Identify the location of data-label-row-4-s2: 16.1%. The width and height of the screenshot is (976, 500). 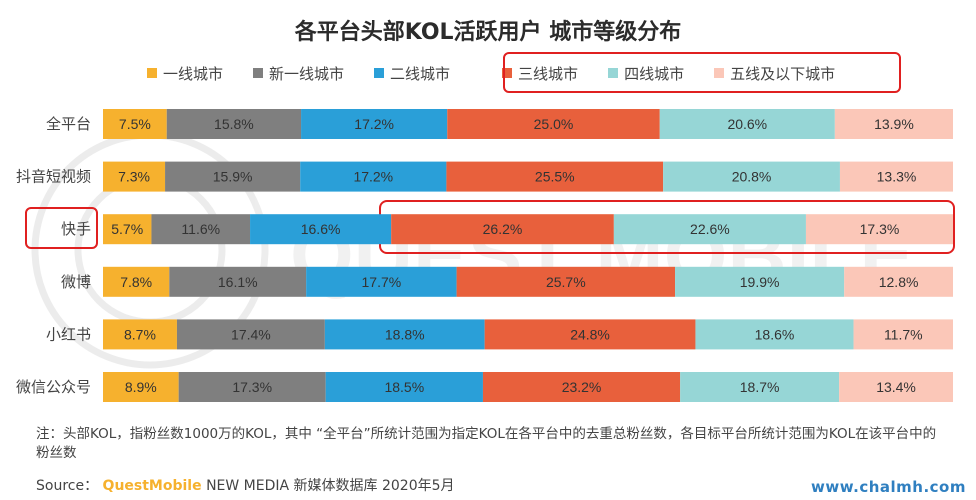
(238, 282).